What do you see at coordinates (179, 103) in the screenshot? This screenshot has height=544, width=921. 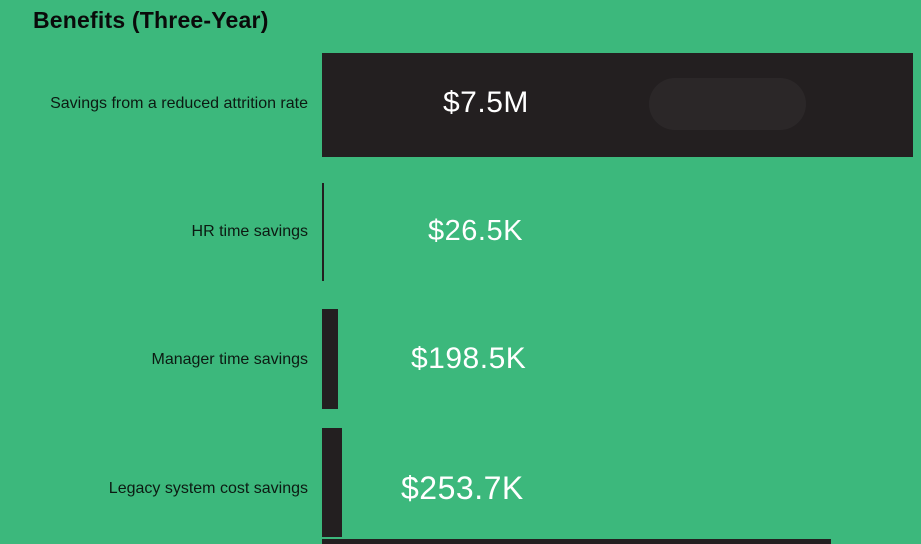 I see `category-label: Savings from a reduced attrition rate` at bounding box center [179, 103].